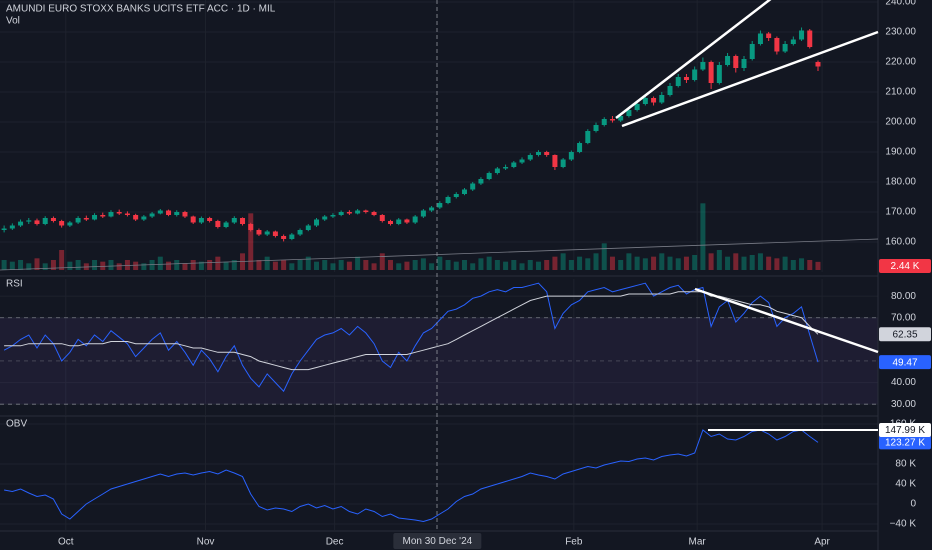  I want to click on x-tick-label: Dec, so click(335, 542).